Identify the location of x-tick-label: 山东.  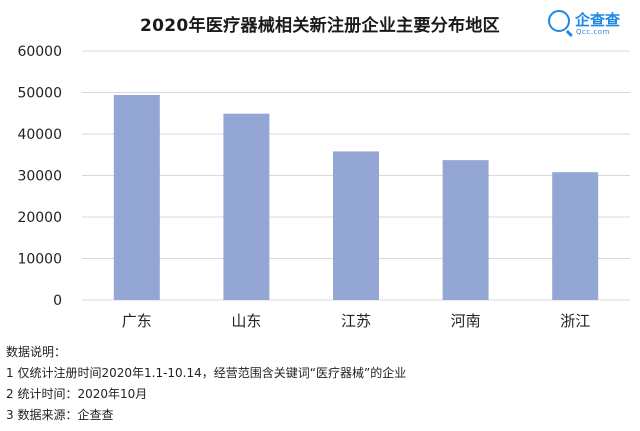
(246, 321).